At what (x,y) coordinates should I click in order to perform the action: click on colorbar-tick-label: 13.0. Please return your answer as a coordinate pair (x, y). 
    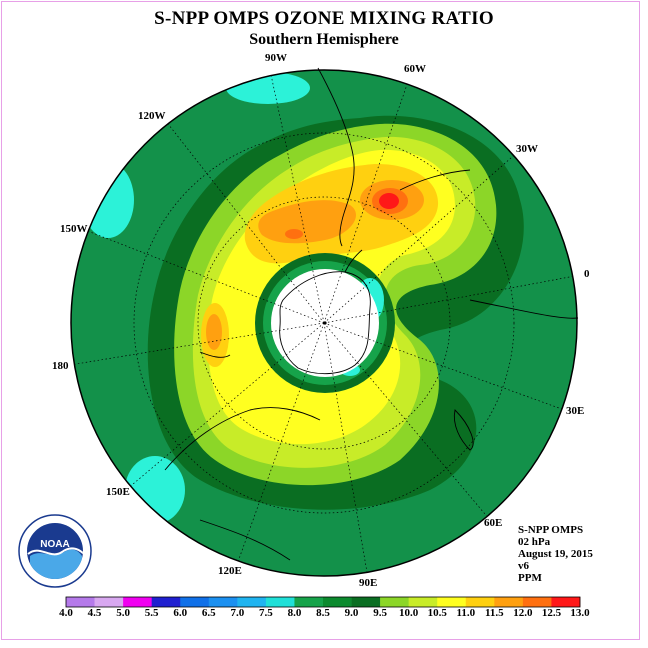
    Looking at the image, I should click on (580, 613).